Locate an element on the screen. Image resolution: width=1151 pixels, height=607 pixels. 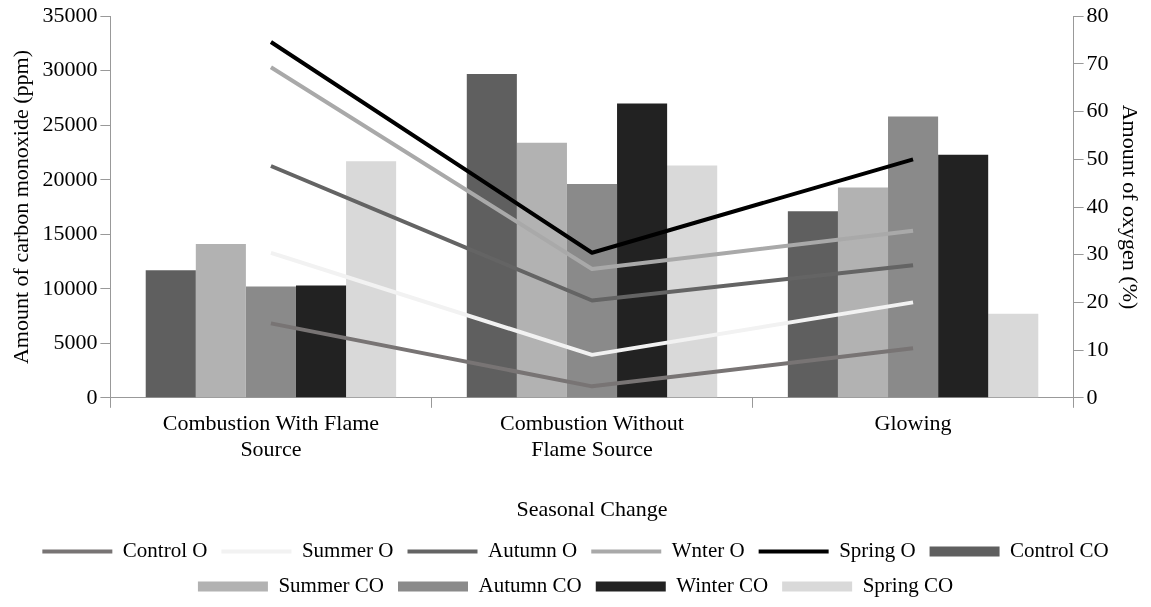
y-tick-label: 5000 is located at coordinates (75, 342).